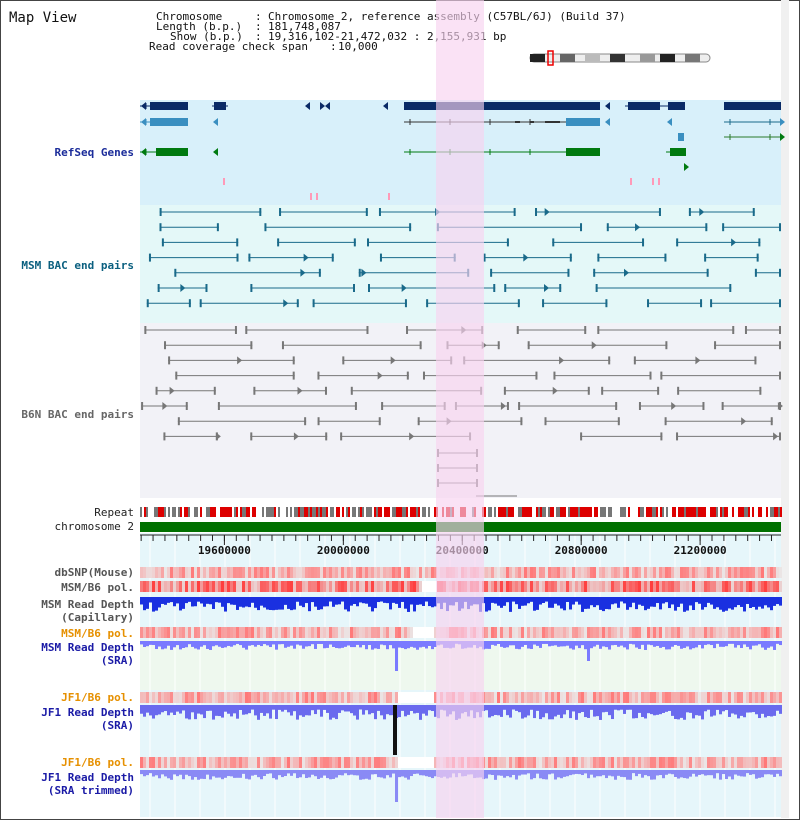 This screenshot has height=820, width=800. Describe the element at coordinates (77, 265) in the screenshot. I see `track-label-msm-bac: MSM BAC end pairs` at that location.